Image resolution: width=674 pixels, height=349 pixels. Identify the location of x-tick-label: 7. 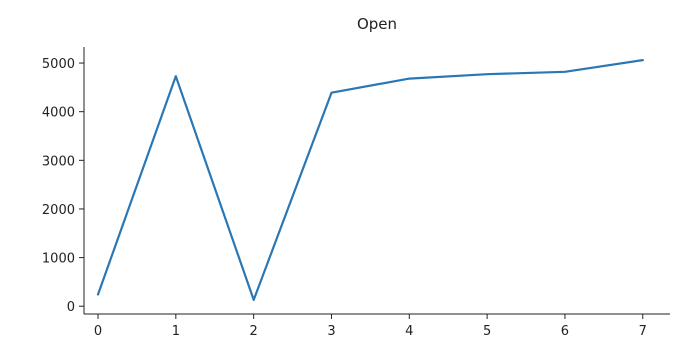
(643, 331).